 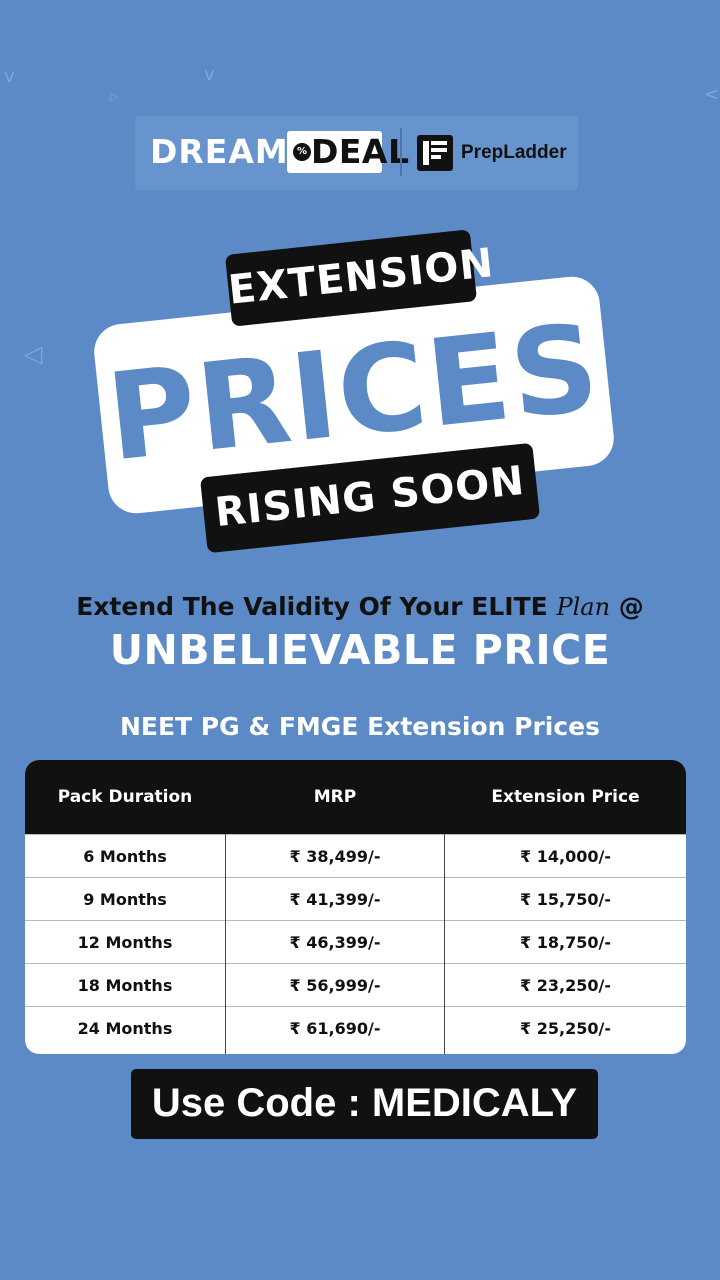 I want to click on table-row: 12 Months ₹ 46,399/- ₹ 18,750/-, so click(x=355, y=942).